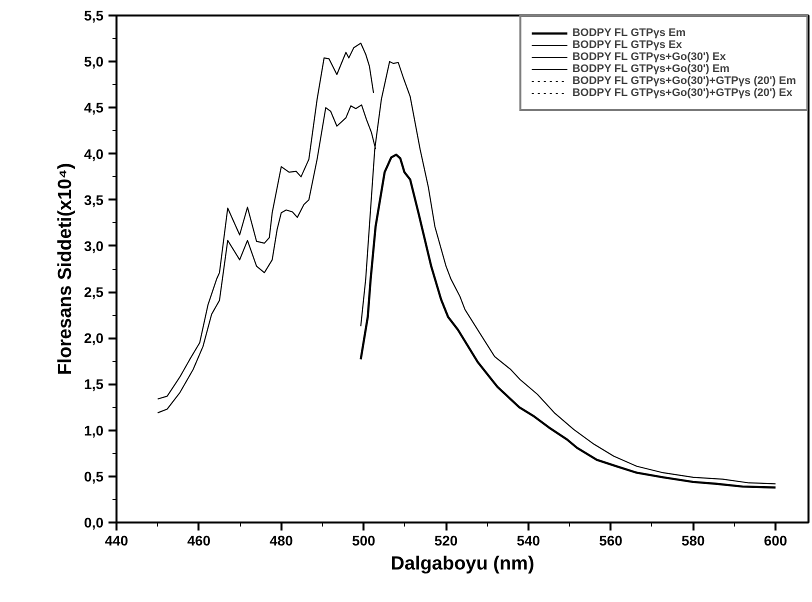  Describe the element at coordinates (65, 269) in the screenshot. I see `y-axis-title: Floresans Siddeti(x10⁴)` at that location.